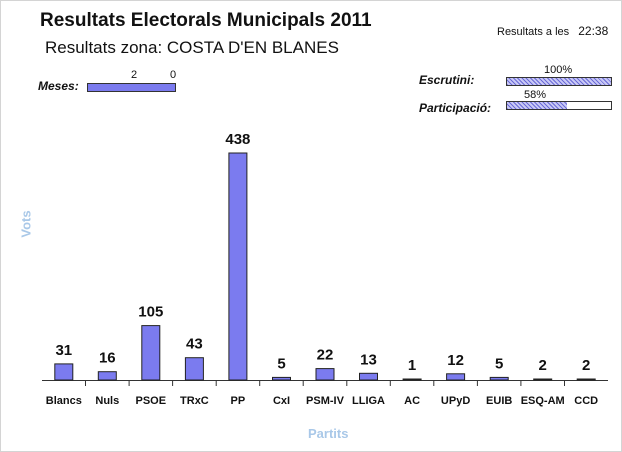  I want to click on data-label-blancs: 31, so click(63, 350).